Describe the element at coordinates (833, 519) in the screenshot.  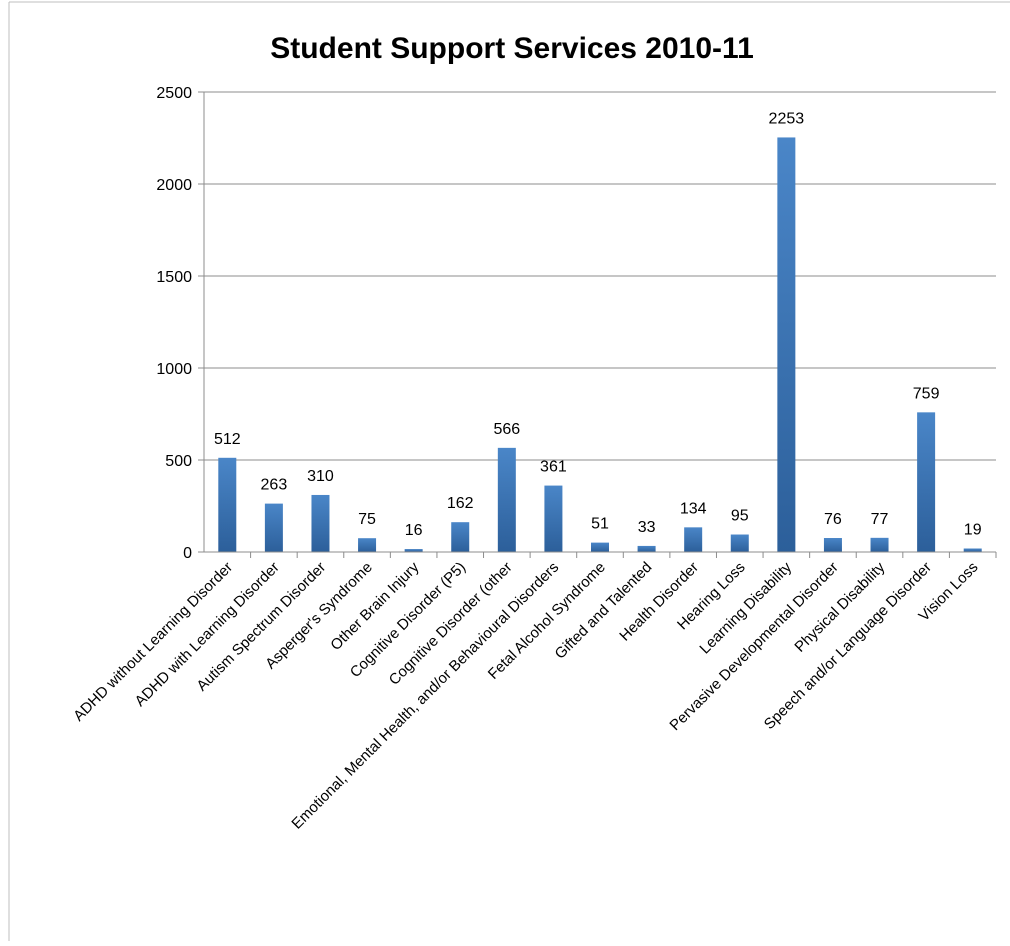
I see `data-label: 76` at that location.